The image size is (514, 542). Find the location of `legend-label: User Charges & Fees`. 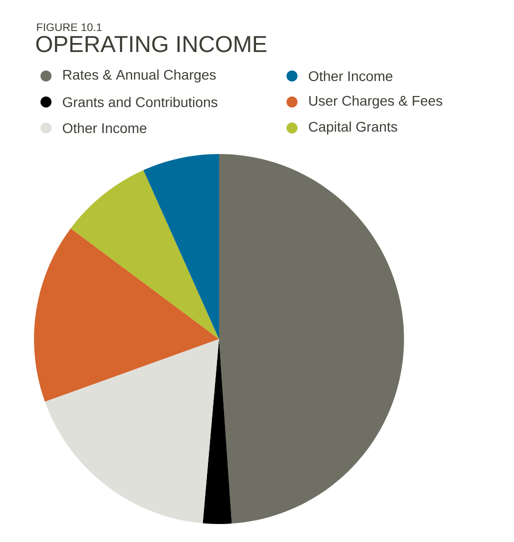

legend-label: User Charges & Fees is located at coordinates (375, 102).